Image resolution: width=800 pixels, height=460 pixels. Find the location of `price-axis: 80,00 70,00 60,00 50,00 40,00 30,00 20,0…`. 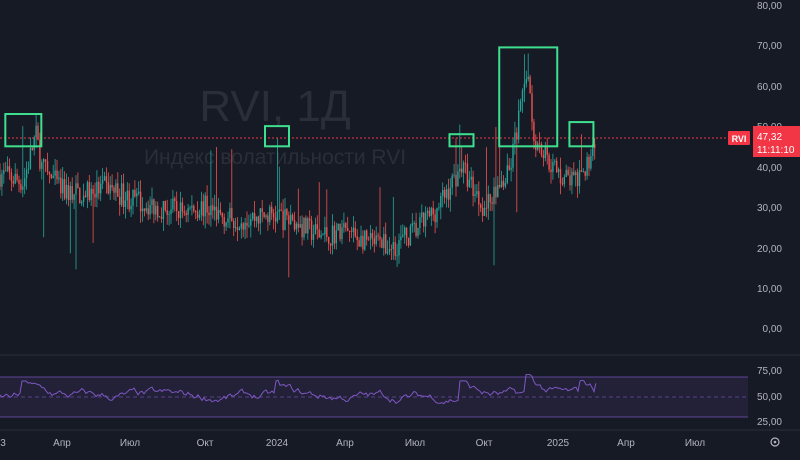

price-axis: 80,00 70,00 60,00 50,00 40,00 30,00 20,0… is located at coordinates (769, 168).